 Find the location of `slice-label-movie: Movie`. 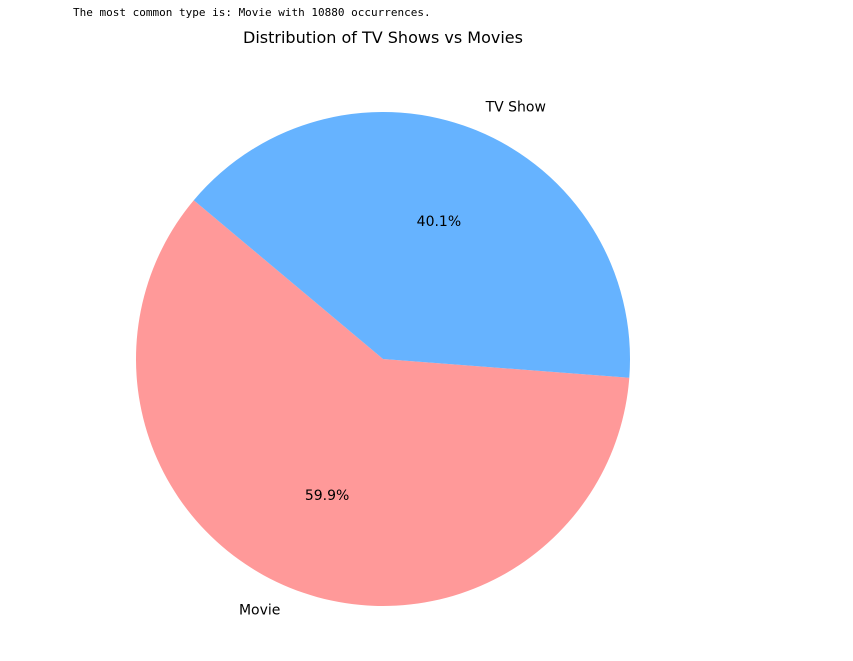

slice-label-movie: Movie is located at coordinates (259, 611).